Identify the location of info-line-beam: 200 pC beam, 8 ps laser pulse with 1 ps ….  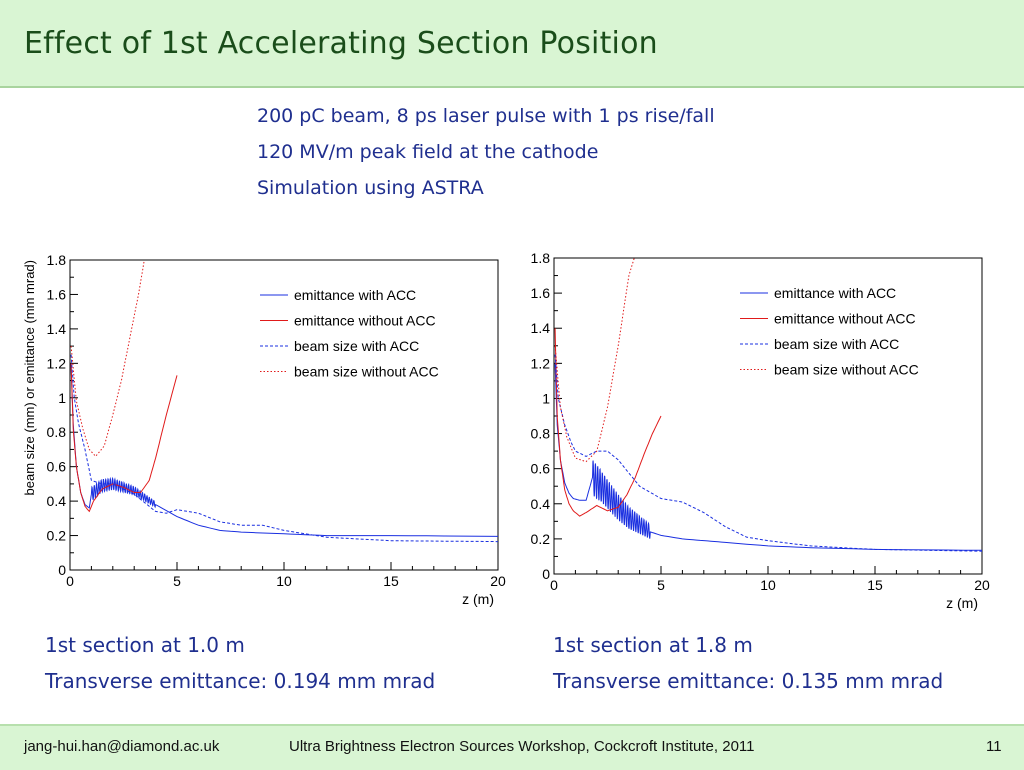
(486, 116).